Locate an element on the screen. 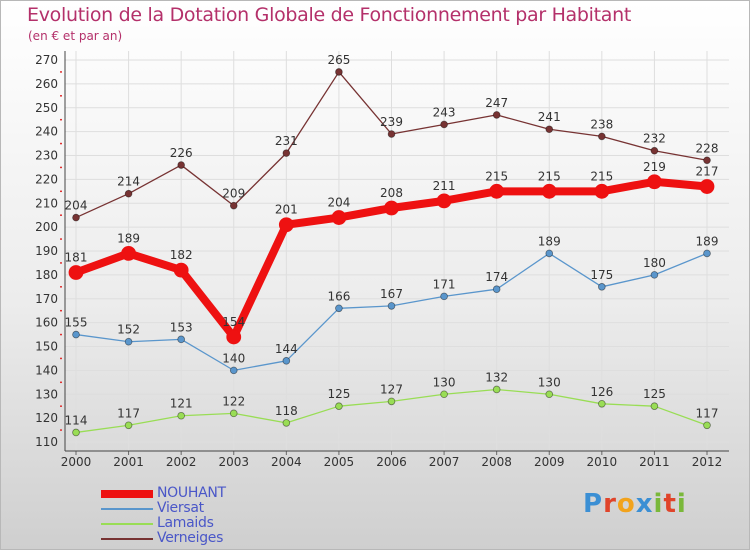  data-label-viersat-2009: 189 is located at coordinates (549, 241).